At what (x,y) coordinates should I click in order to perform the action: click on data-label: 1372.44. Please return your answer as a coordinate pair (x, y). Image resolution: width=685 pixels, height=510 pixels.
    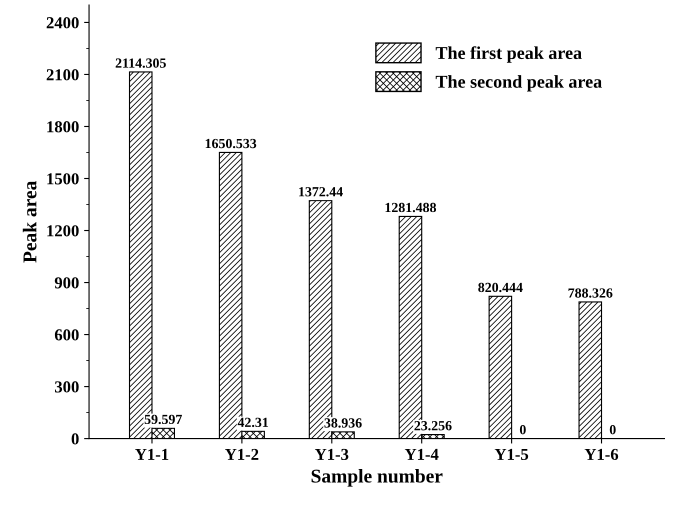
    Looking at the image, I should click on (321, 191).